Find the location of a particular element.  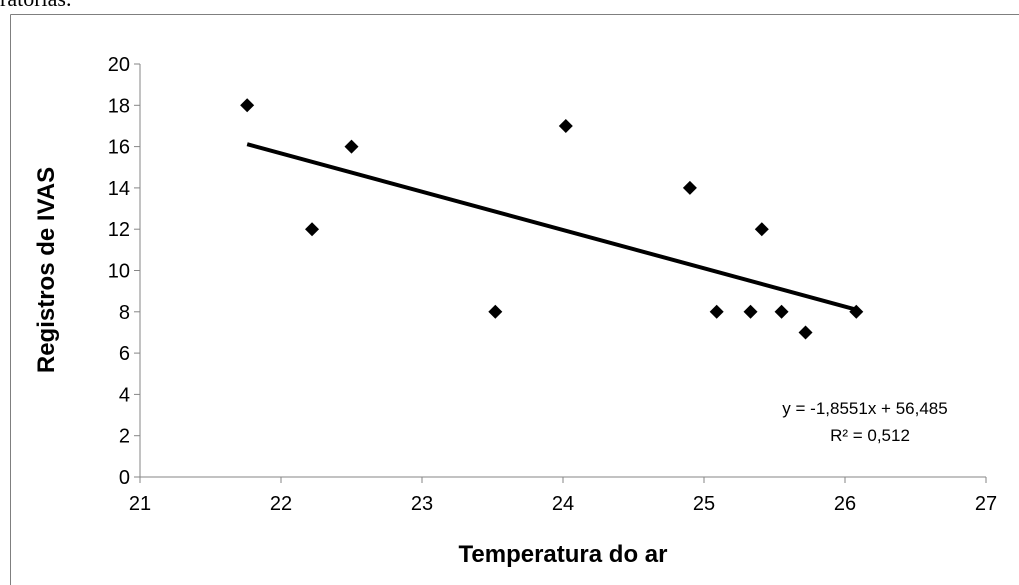

x-tick-label: 24 is located at coordinates (563, 504).